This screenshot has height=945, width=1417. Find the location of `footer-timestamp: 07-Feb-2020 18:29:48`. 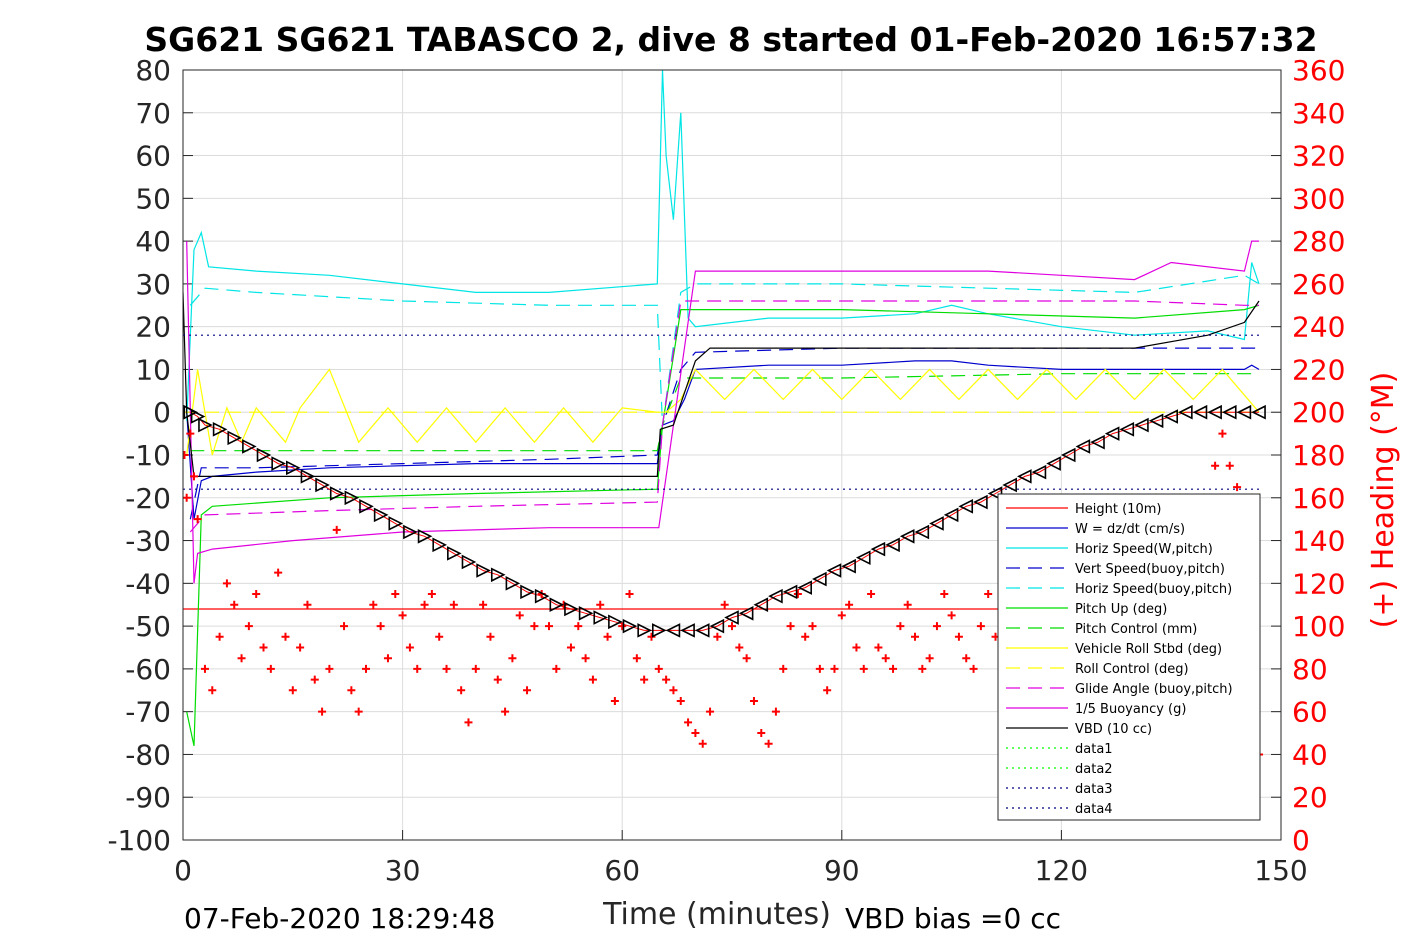

footer-timestamp: 07-Feb-2020 18:29:48 is located at coordinates (339, 918).